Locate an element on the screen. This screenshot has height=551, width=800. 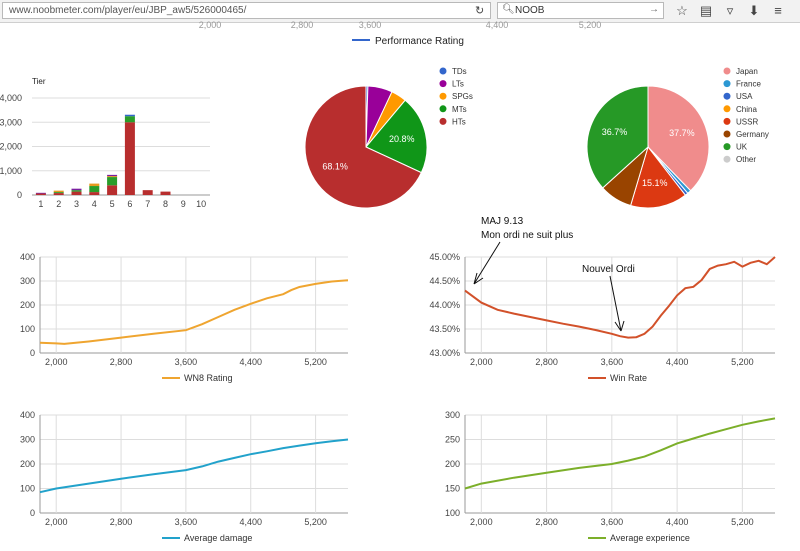
performance-legend-label: Performance Rating is located at coordinates (419, 41).